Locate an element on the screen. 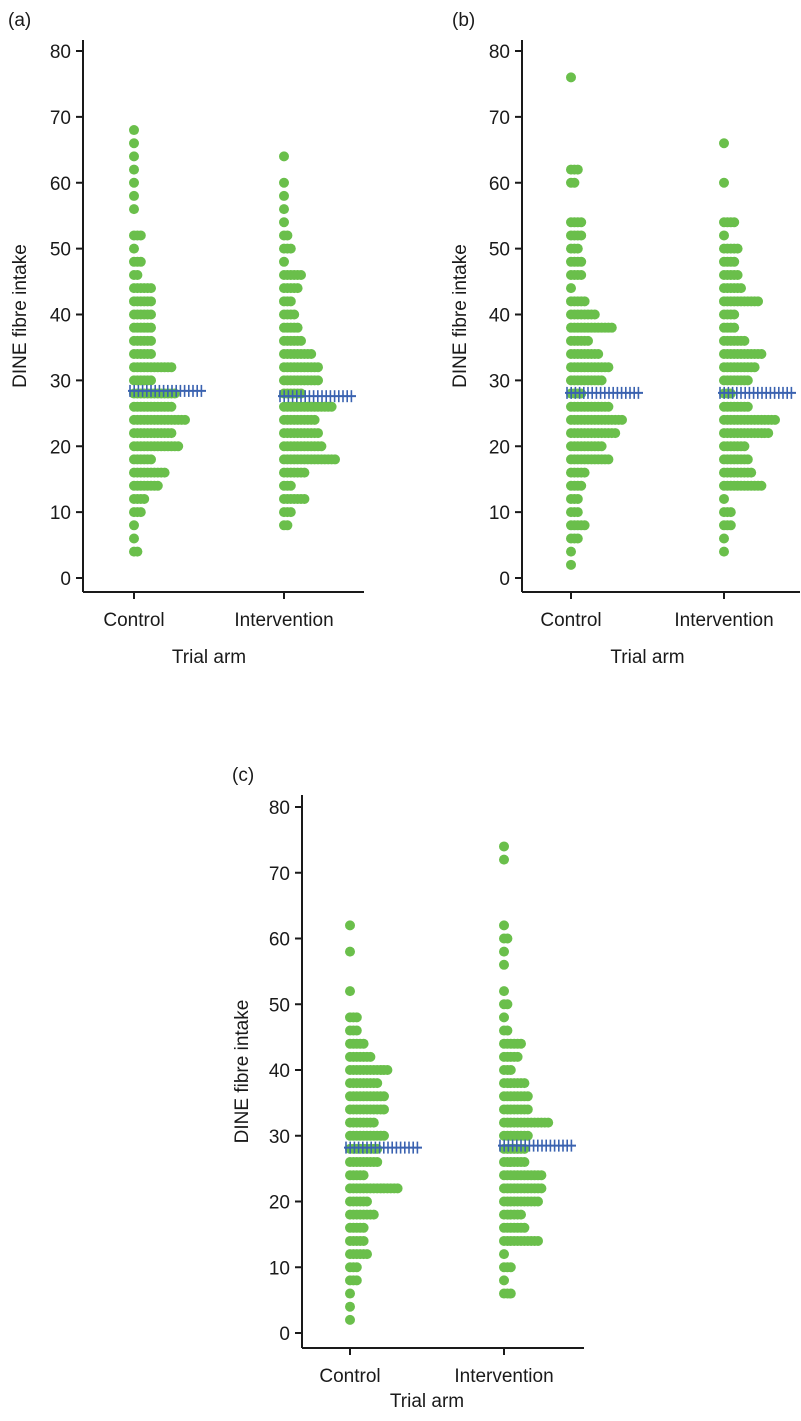 This screenshot has width=801, height=1421. series-intervention is located at coordinates (537, 1070).